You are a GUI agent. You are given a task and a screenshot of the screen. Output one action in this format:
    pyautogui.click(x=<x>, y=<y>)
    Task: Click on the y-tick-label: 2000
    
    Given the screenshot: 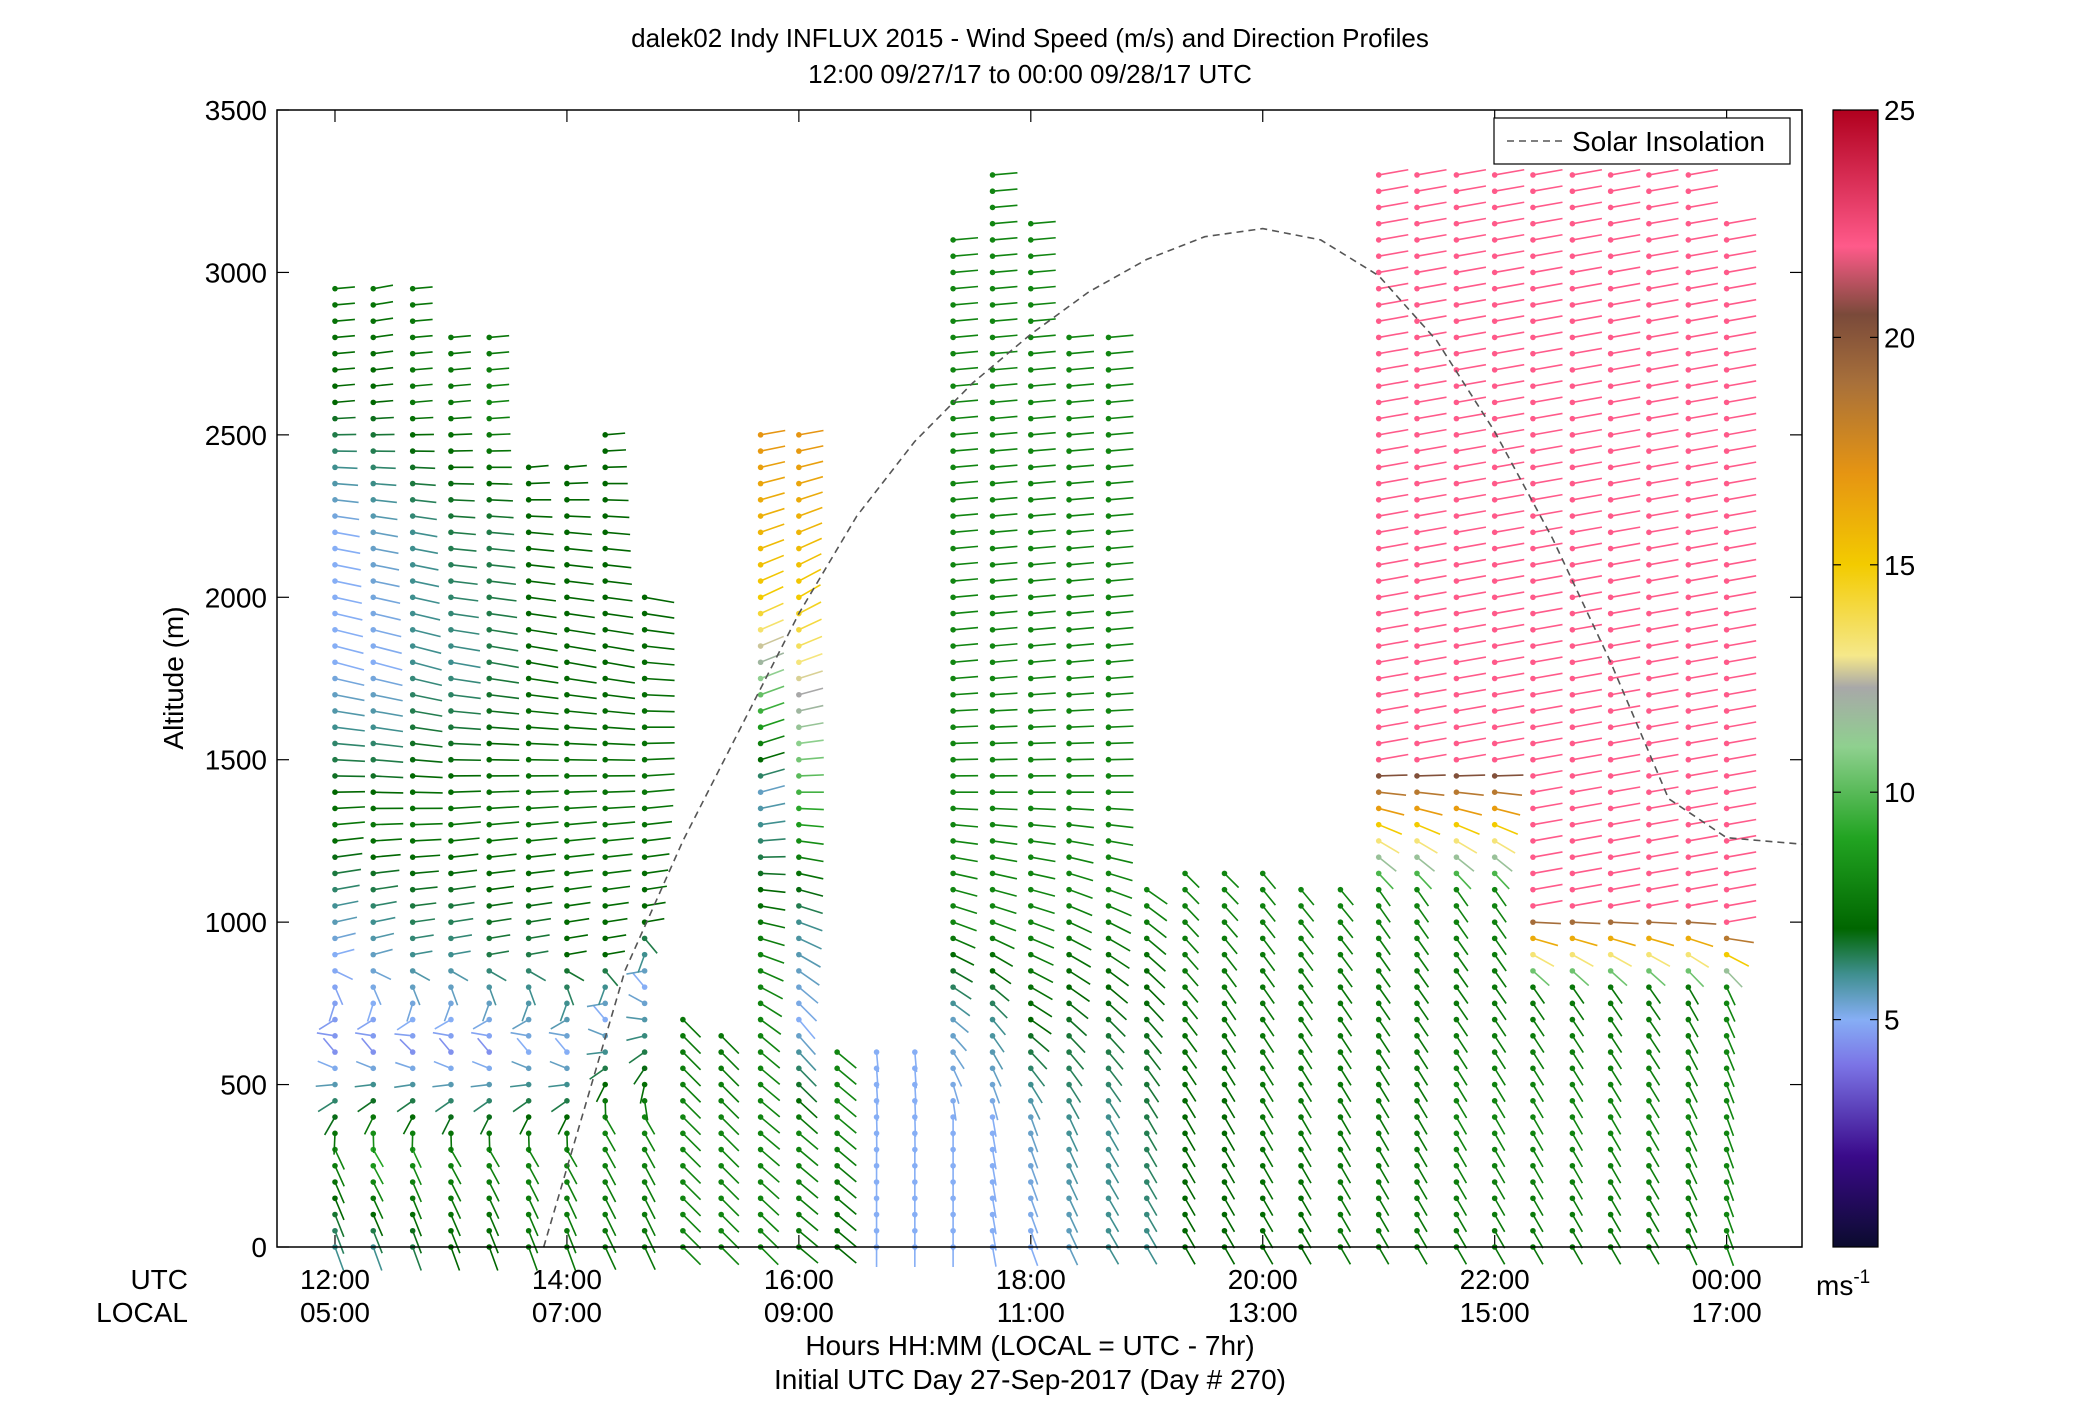 What is the action you would take?
    pyautogui.click(x=236, y=597)
    